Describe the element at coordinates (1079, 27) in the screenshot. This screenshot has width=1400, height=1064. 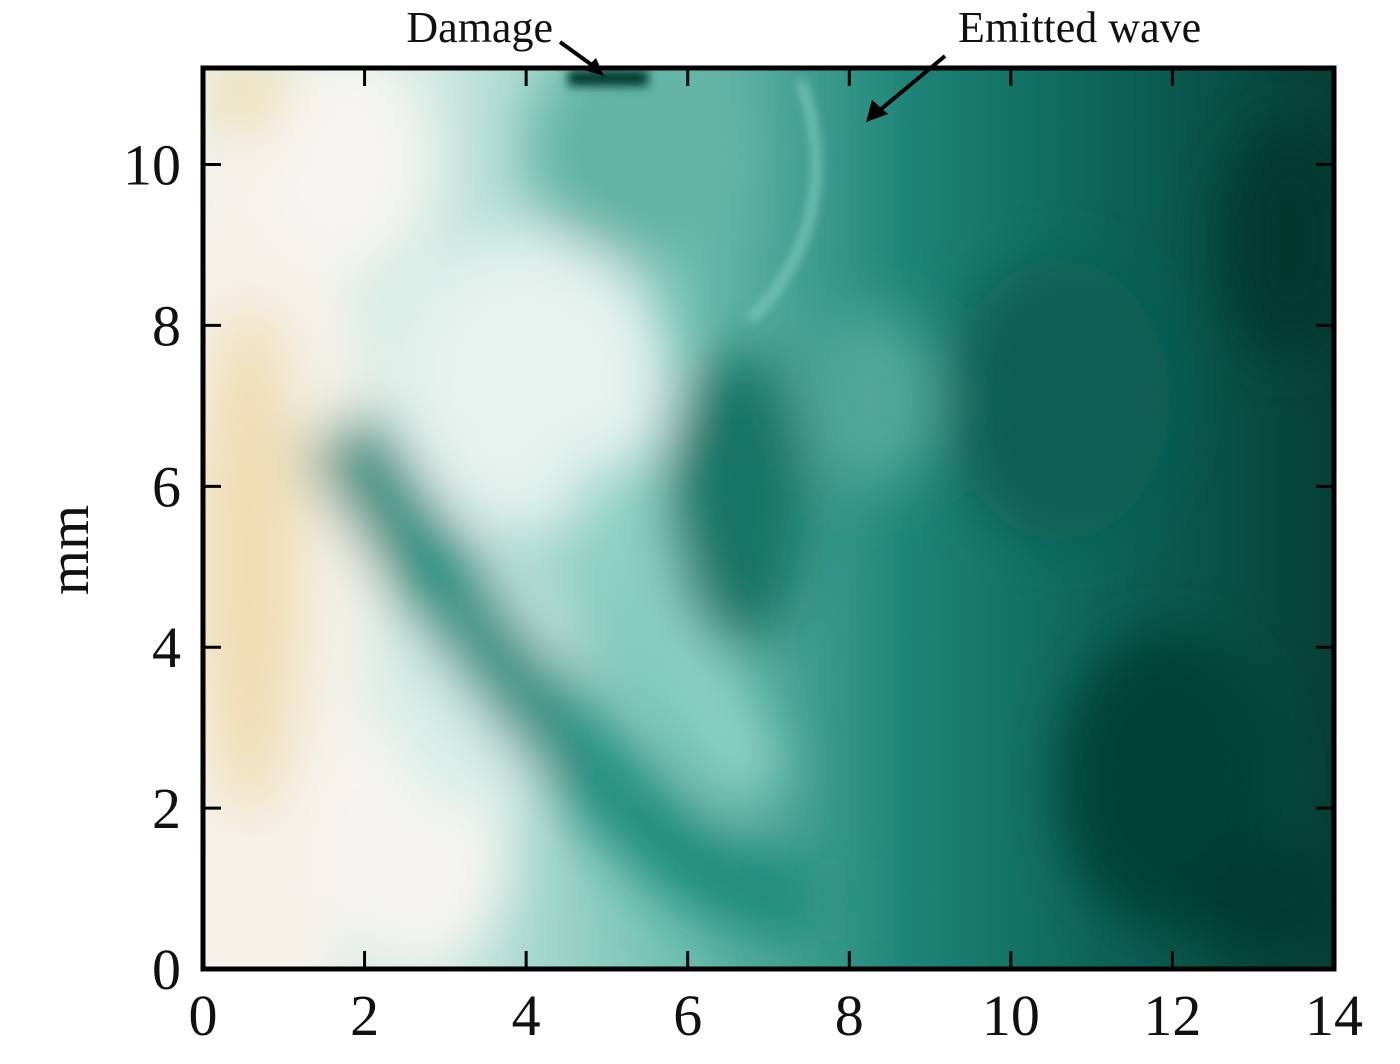
I see `annotation-emitted-wave-label: Emitted wave` at that location.